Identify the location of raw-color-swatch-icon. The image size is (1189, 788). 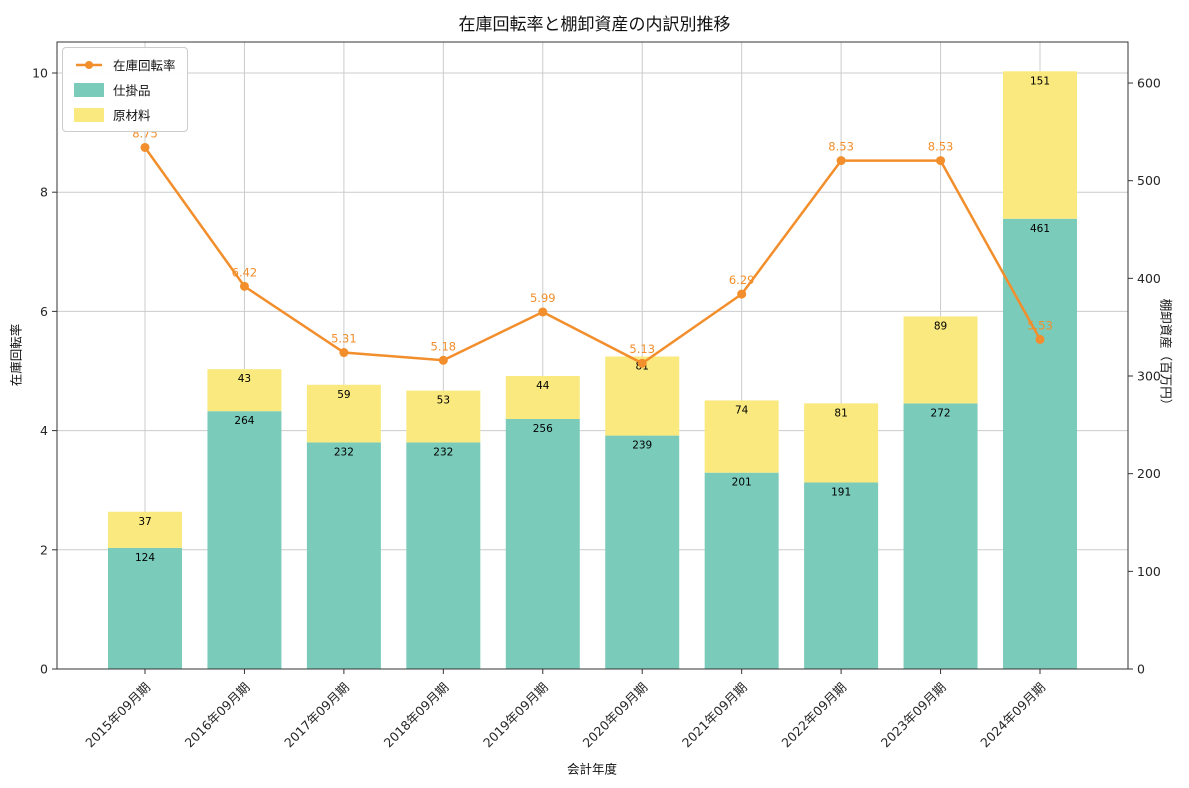
(89, 114).